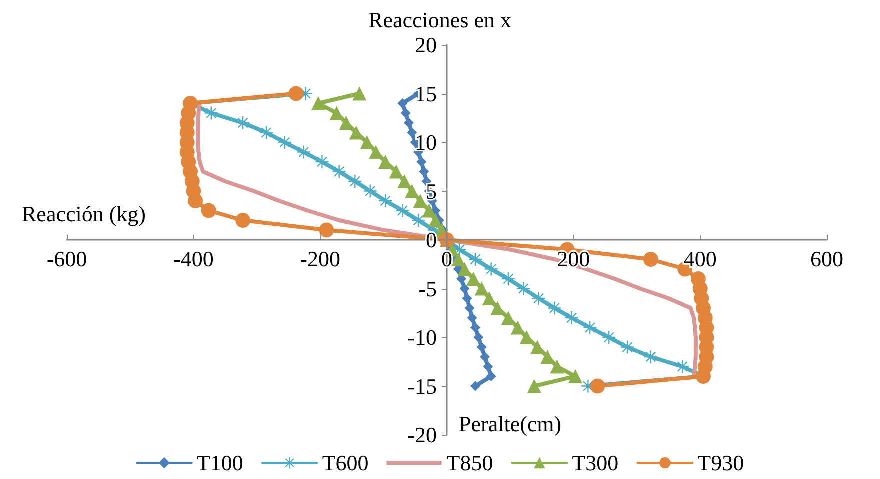  What do you see at coordinates (422, 386) in the screenshot?
I see `y-tick-label: -15` at bounding box center [422, 386].